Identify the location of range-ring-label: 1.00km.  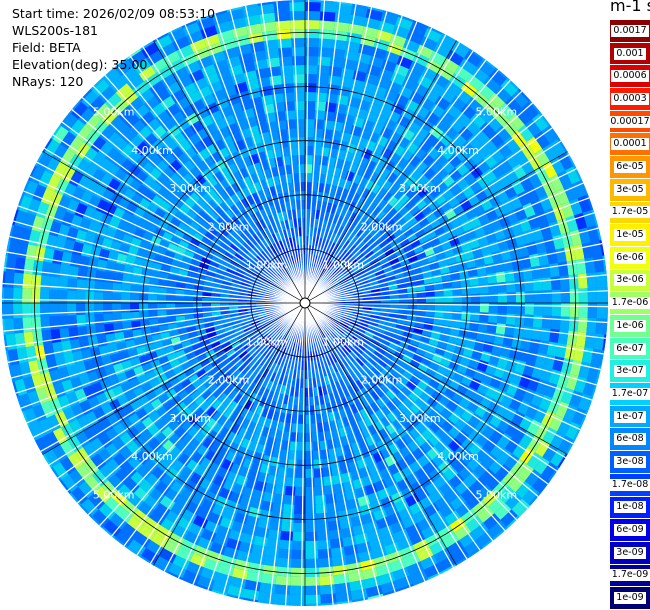
(267, 341).